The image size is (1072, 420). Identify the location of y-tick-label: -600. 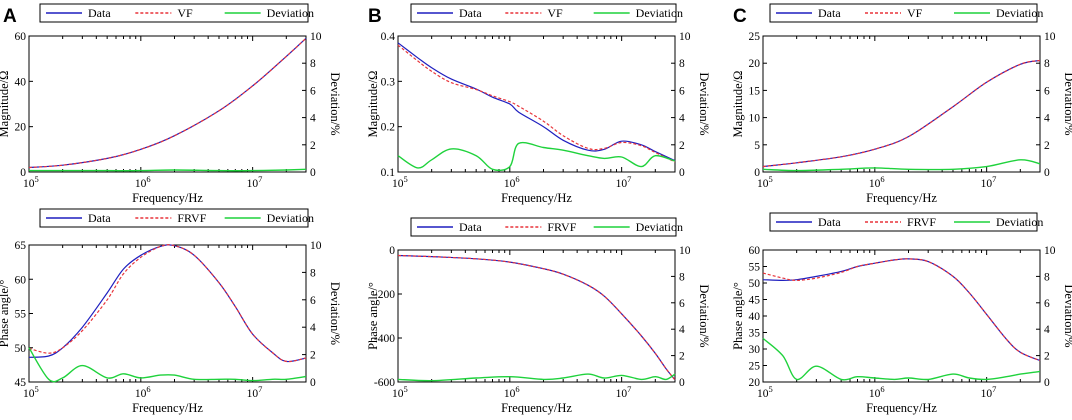
(384, 383).